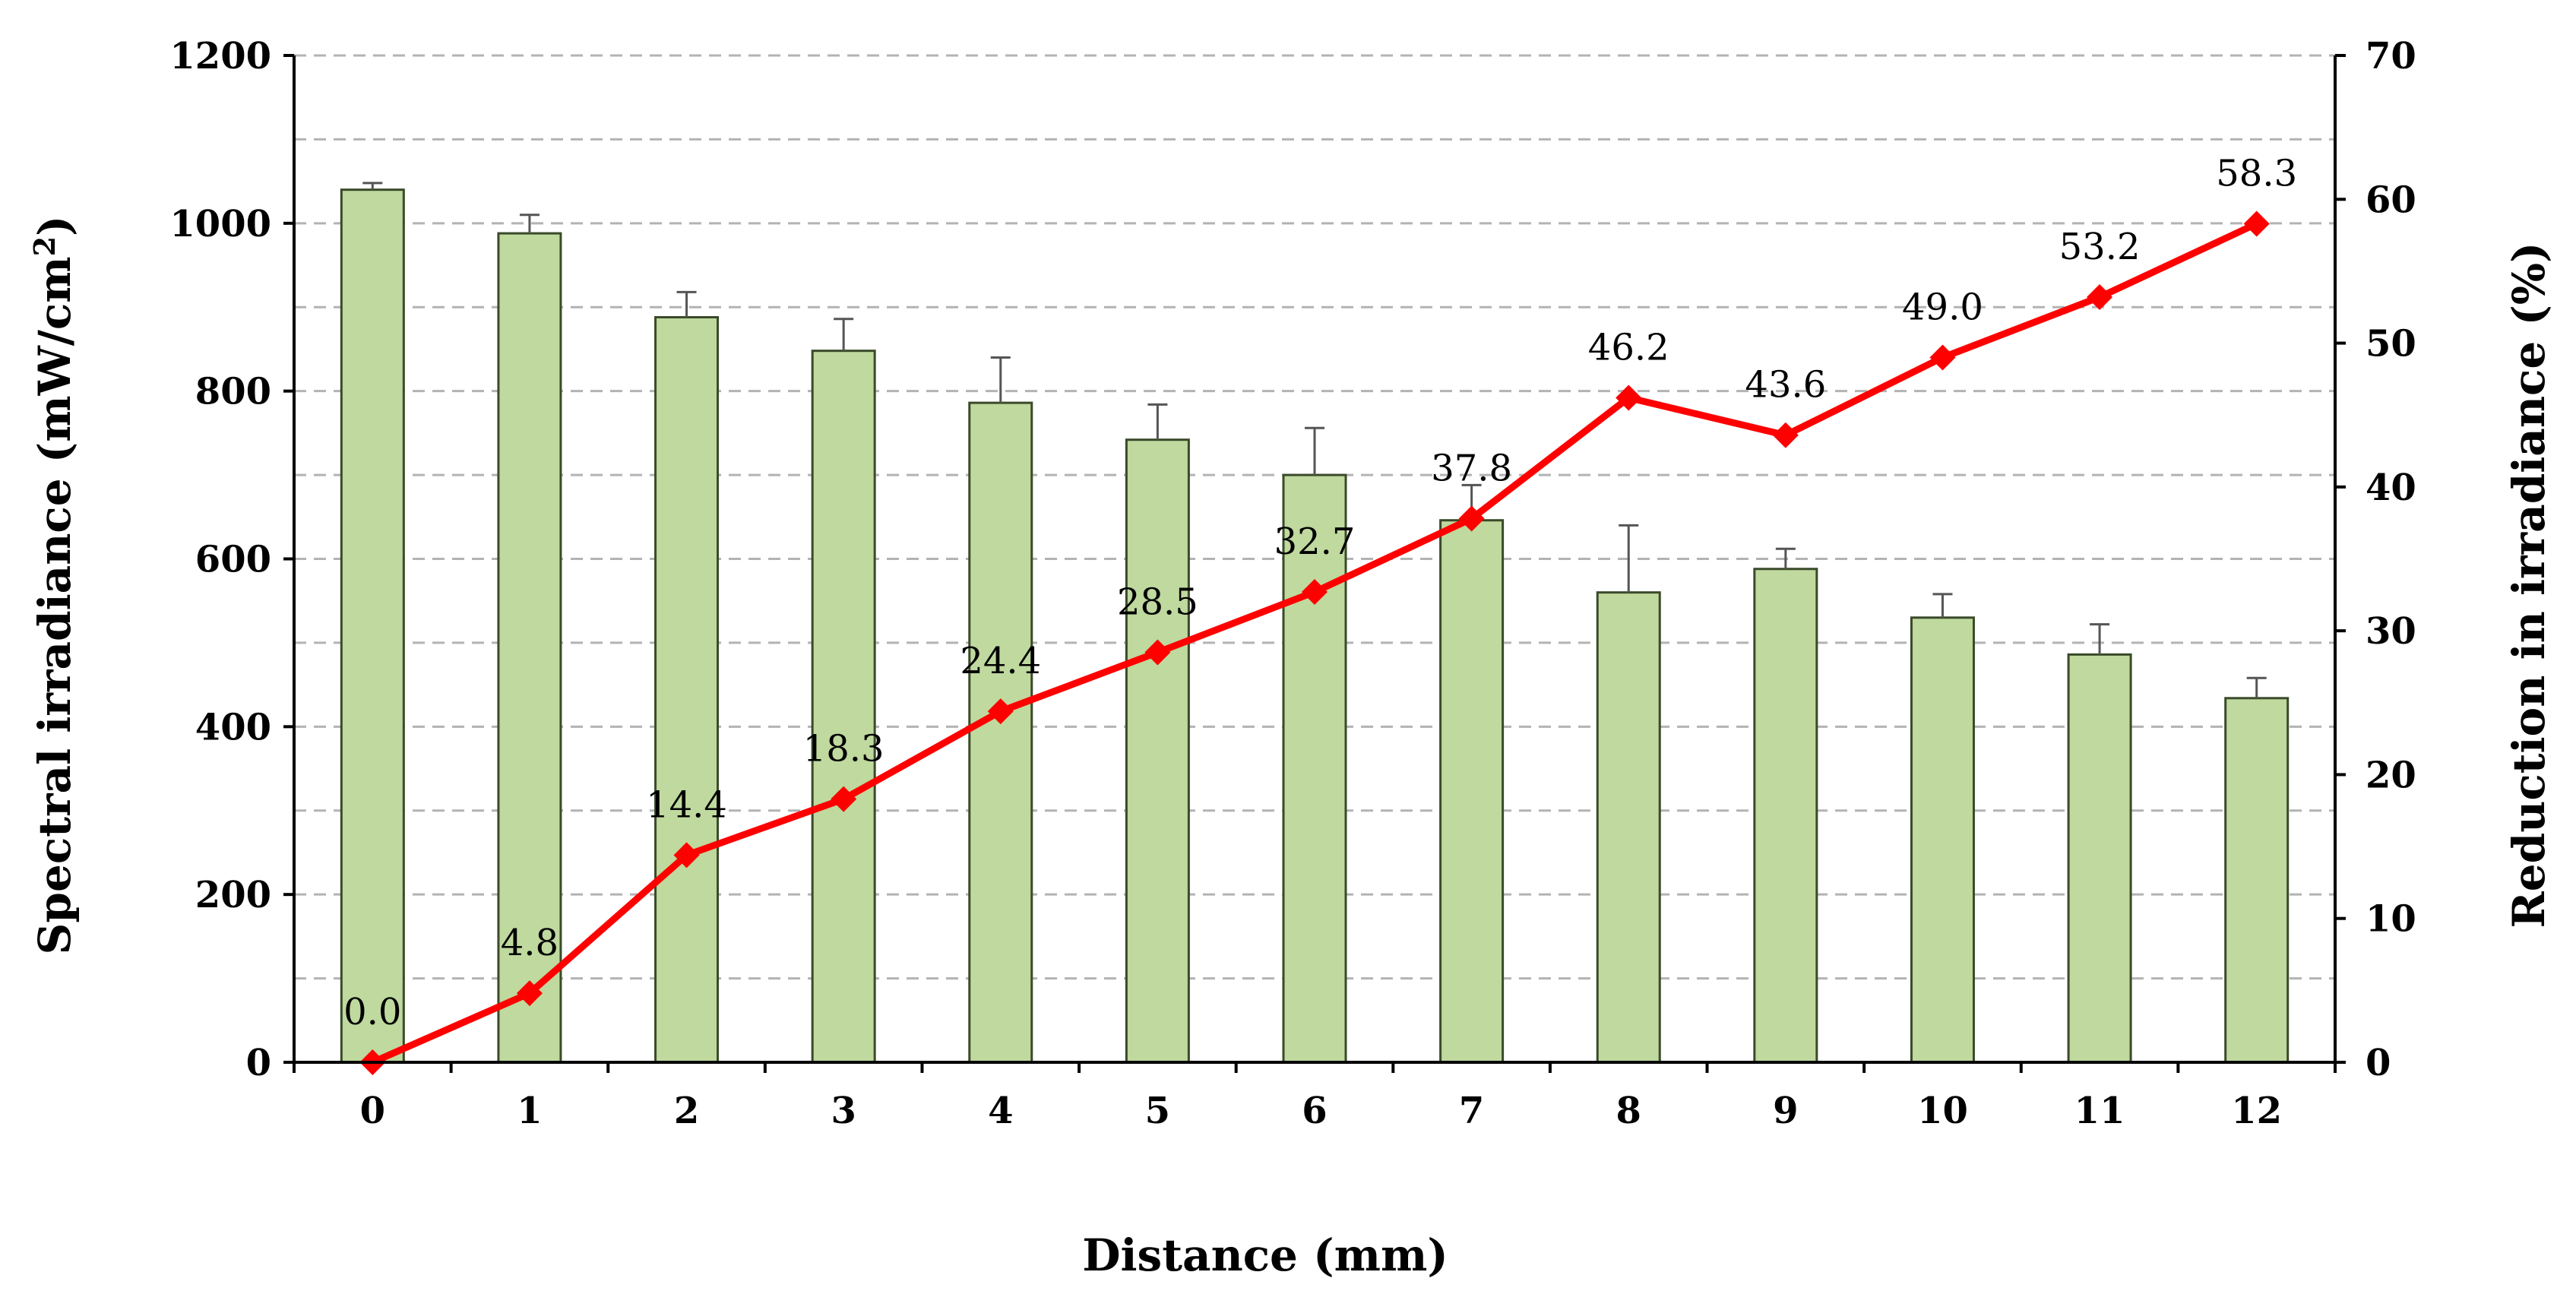  I want to click on y-right-tick-label: 50, so click(2391, 344).